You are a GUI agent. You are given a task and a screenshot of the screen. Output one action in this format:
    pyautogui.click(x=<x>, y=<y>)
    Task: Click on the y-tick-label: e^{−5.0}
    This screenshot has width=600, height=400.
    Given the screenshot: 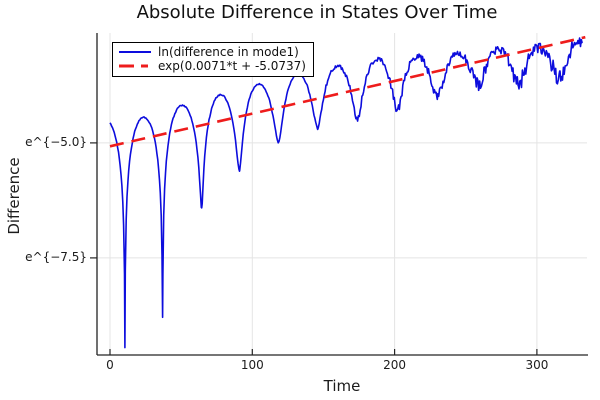 What is the action you would take?
    pyautogui.click(x=56, y=141)
    